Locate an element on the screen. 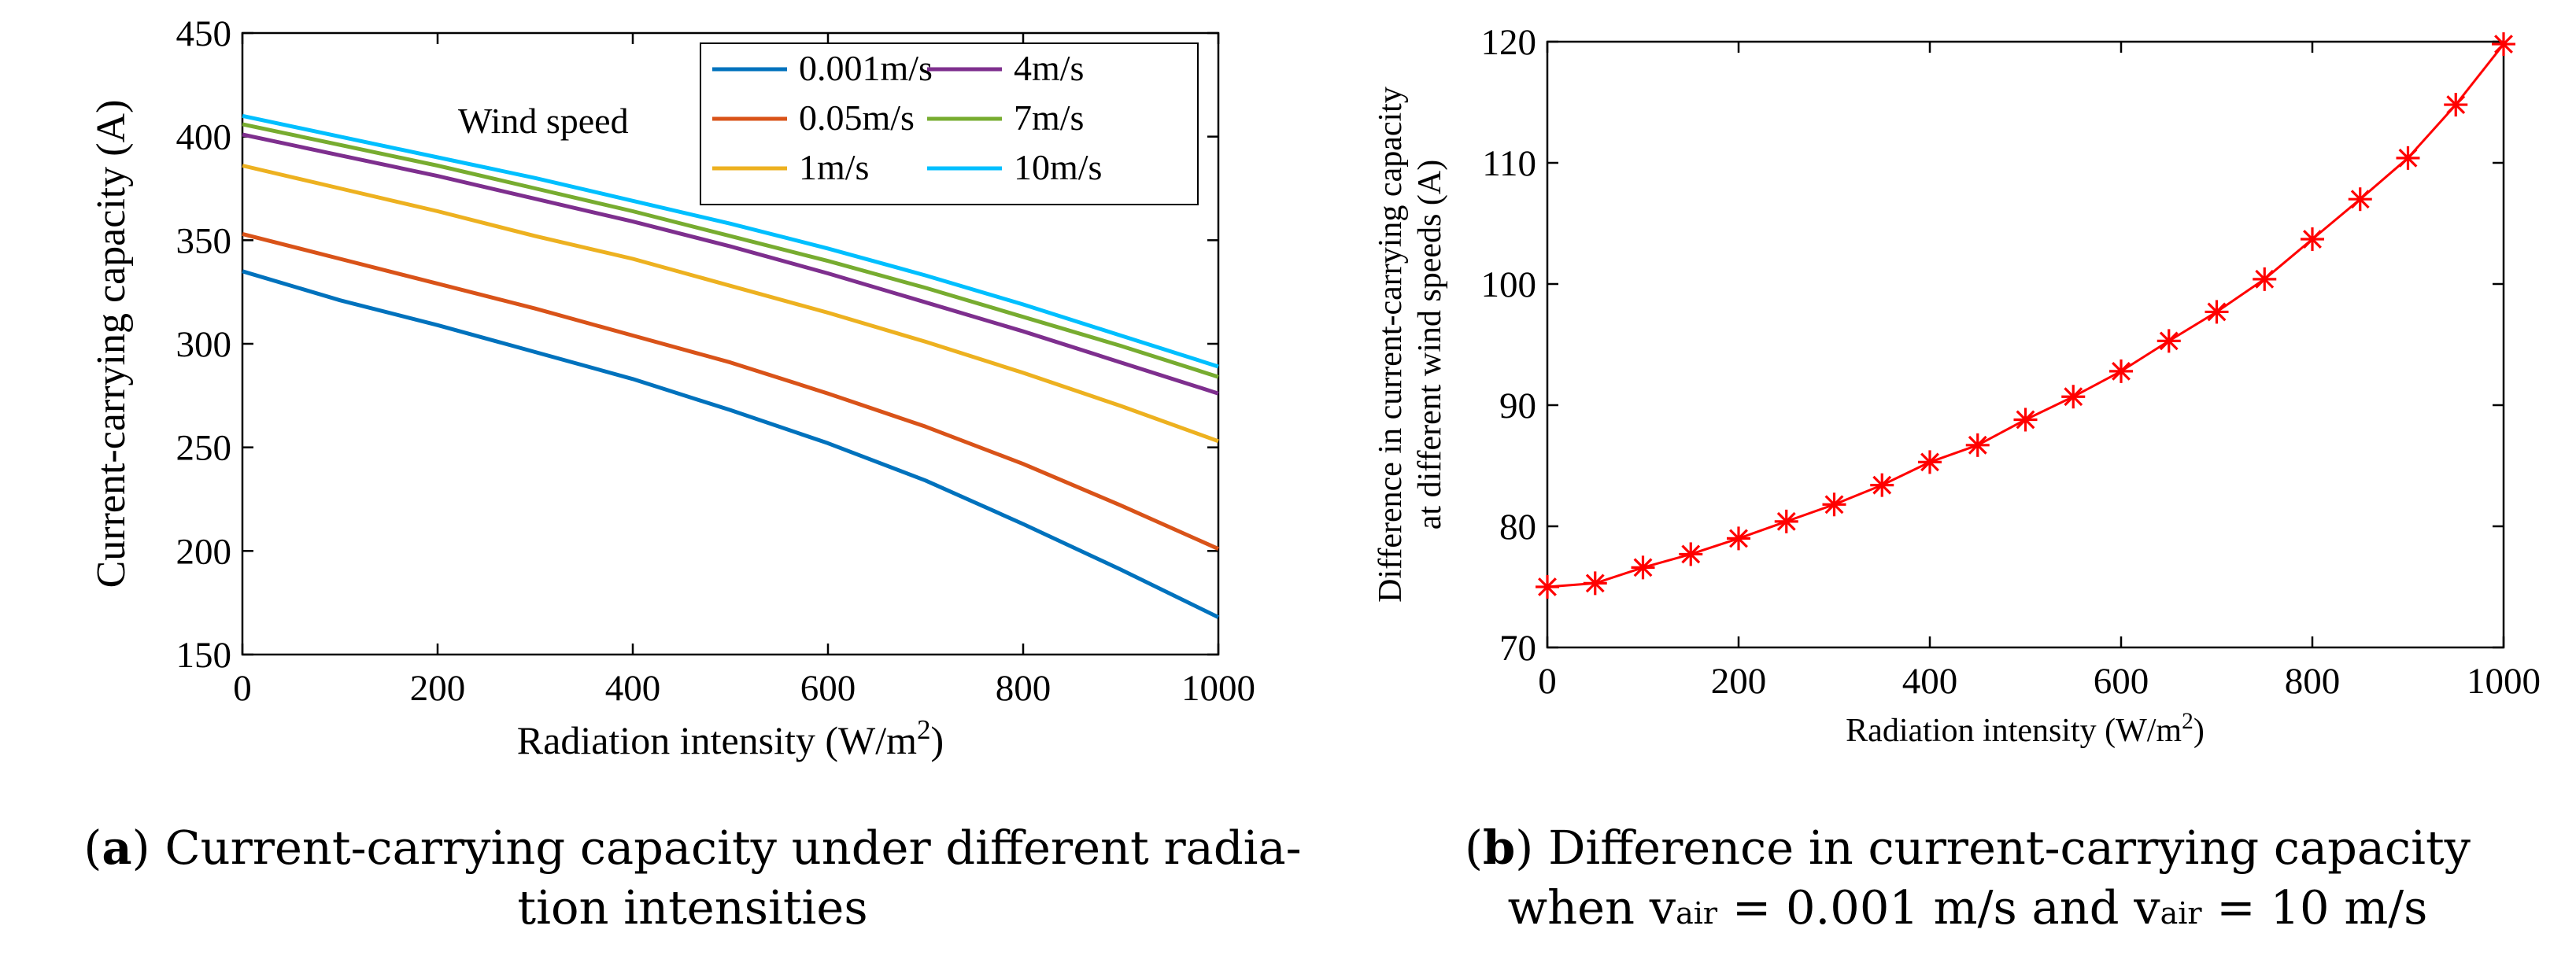 This screenshot has height=970, width=2576. x-tick-label-a: 1000 is located at coordinates (1218, 688).